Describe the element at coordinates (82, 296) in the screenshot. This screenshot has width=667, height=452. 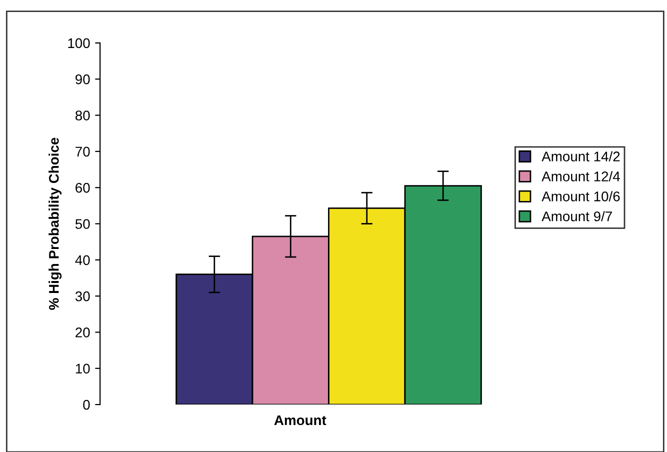
I see `y-tick-label: 30` at that location.